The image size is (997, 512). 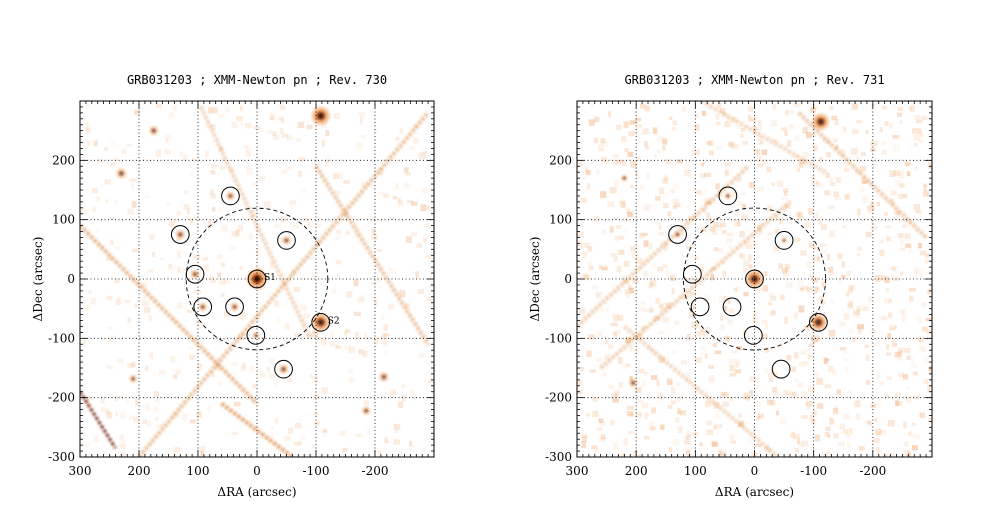 I want to click on p1-source-faint, so click(x=133, y=378).